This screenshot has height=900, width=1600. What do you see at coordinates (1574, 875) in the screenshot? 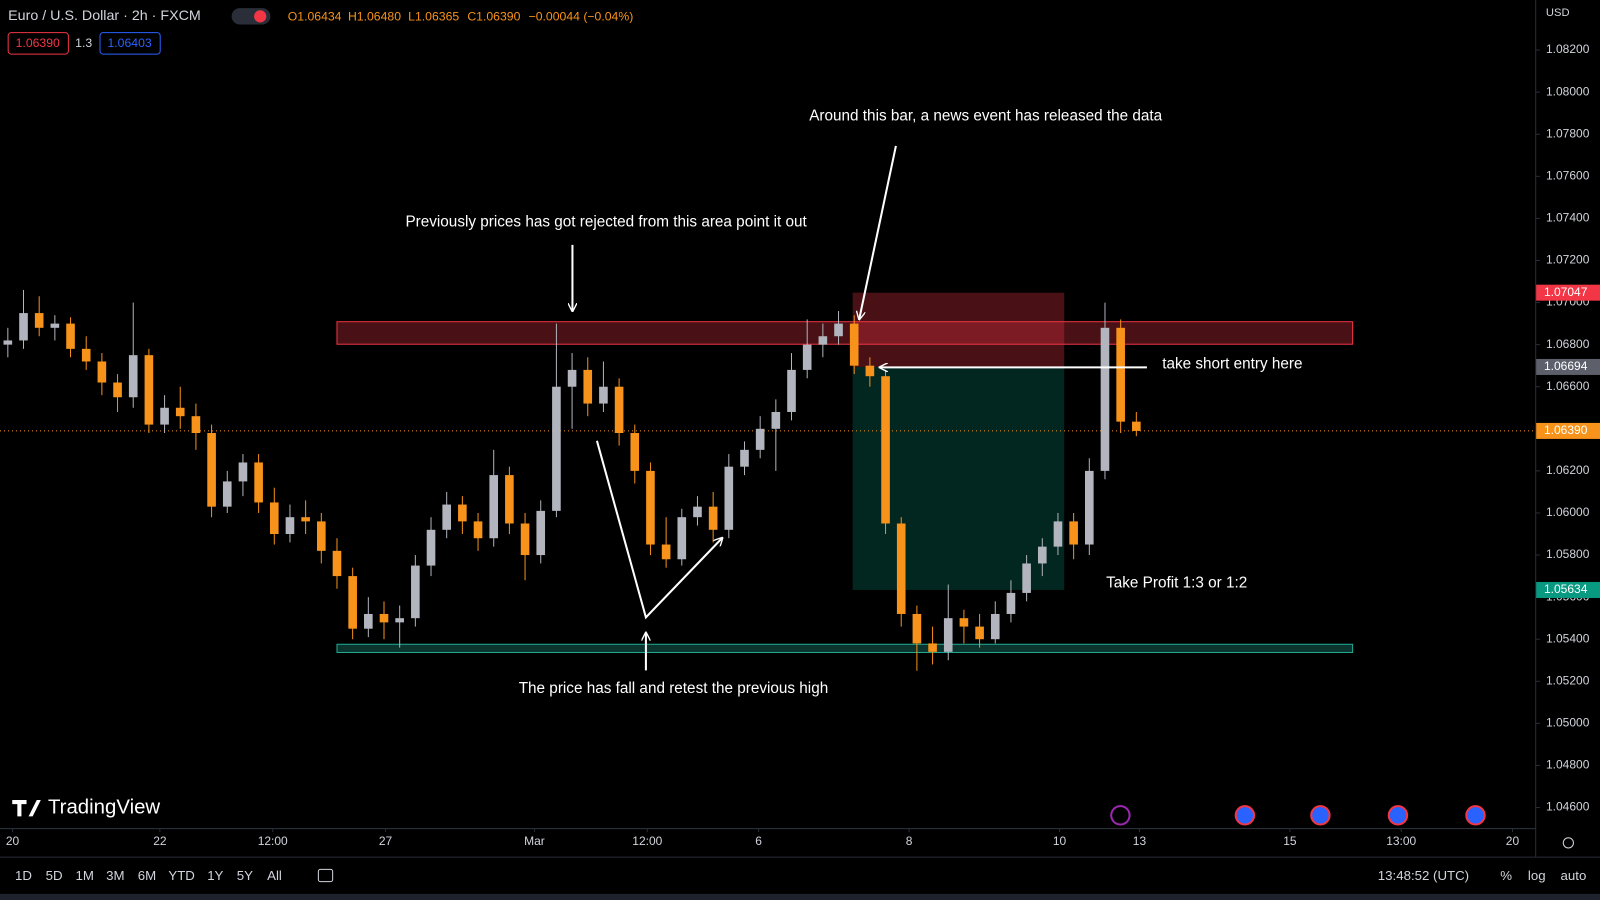
I see `auto-toggle: auto` at bounding box center [1574, 875].